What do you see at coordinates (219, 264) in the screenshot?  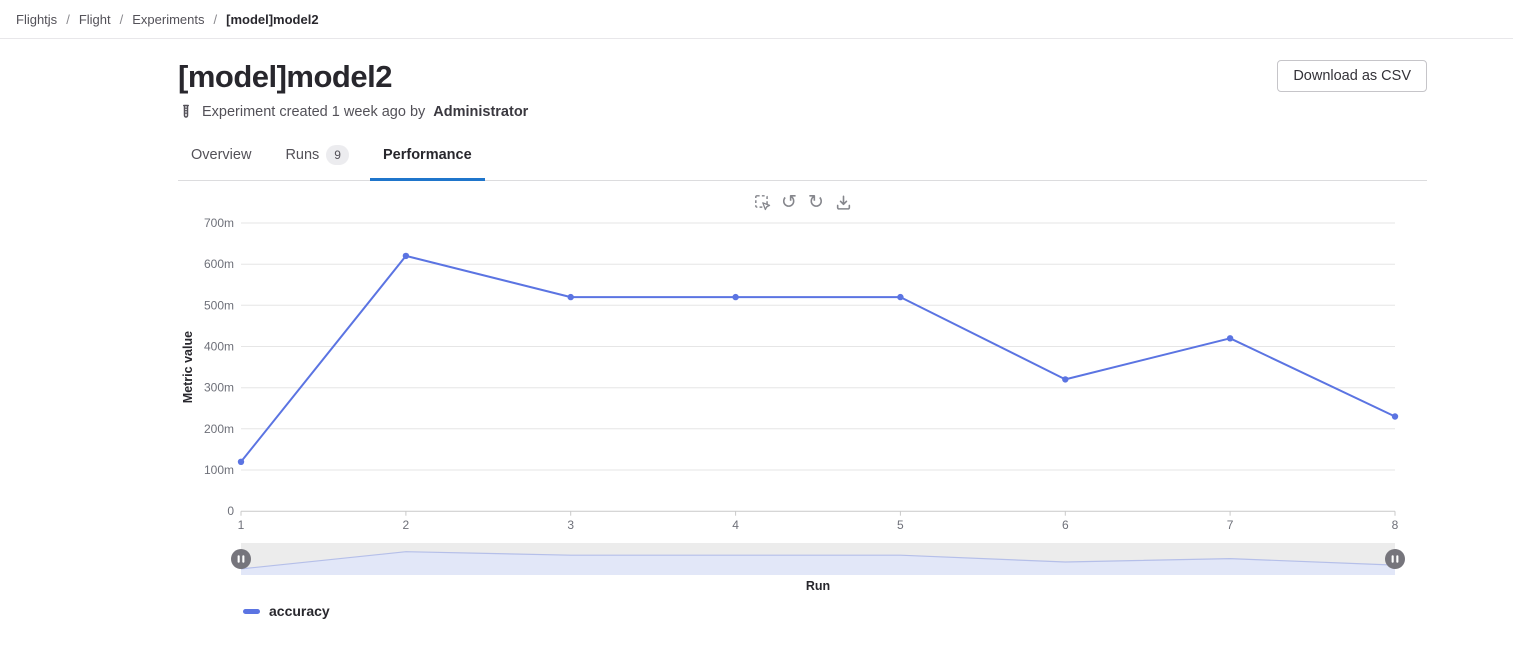 I see `y-tick-label: 600m` at bounding box center [219, 264].